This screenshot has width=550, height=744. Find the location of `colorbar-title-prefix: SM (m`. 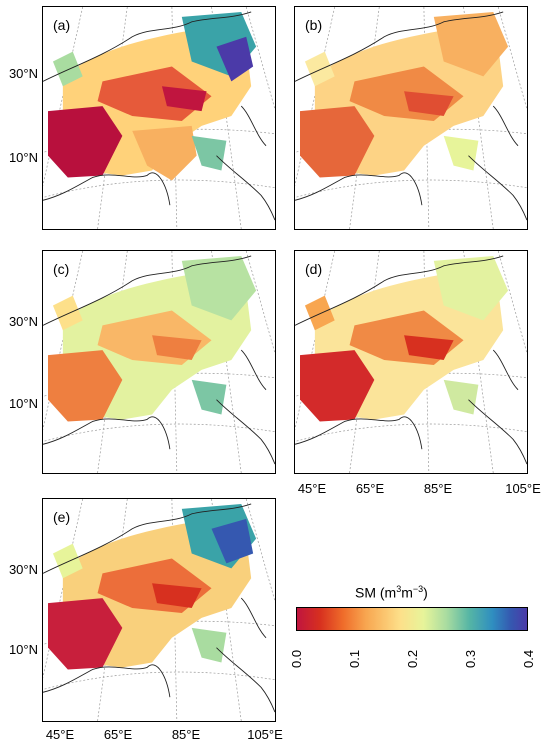

colorbar-title-prefix: SM (m is located at coordinates (376, 592).